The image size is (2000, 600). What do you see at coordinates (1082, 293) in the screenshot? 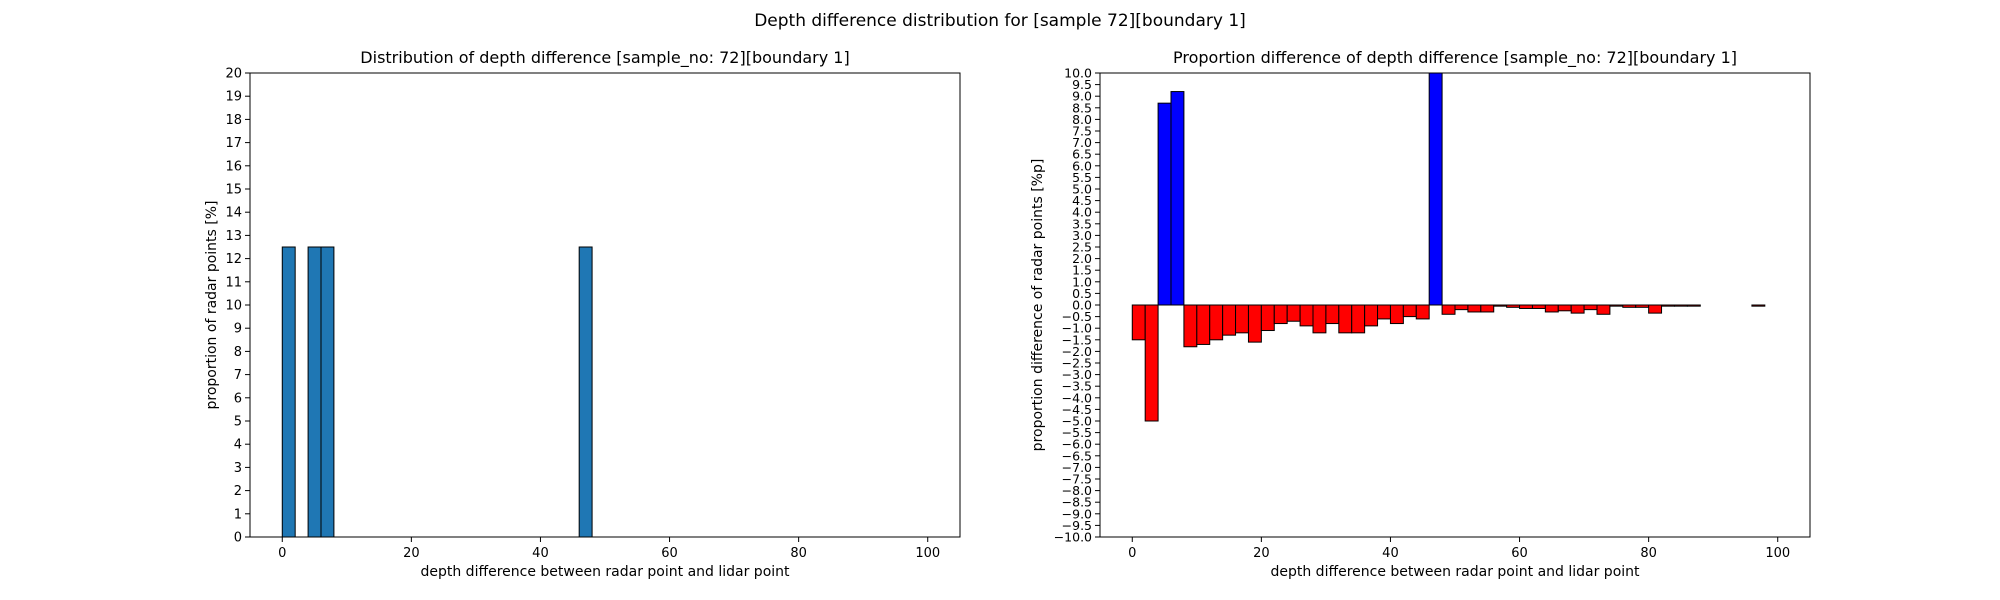
I see `right-y-tick-label: 0.5` at bounding box center [1082, 293].